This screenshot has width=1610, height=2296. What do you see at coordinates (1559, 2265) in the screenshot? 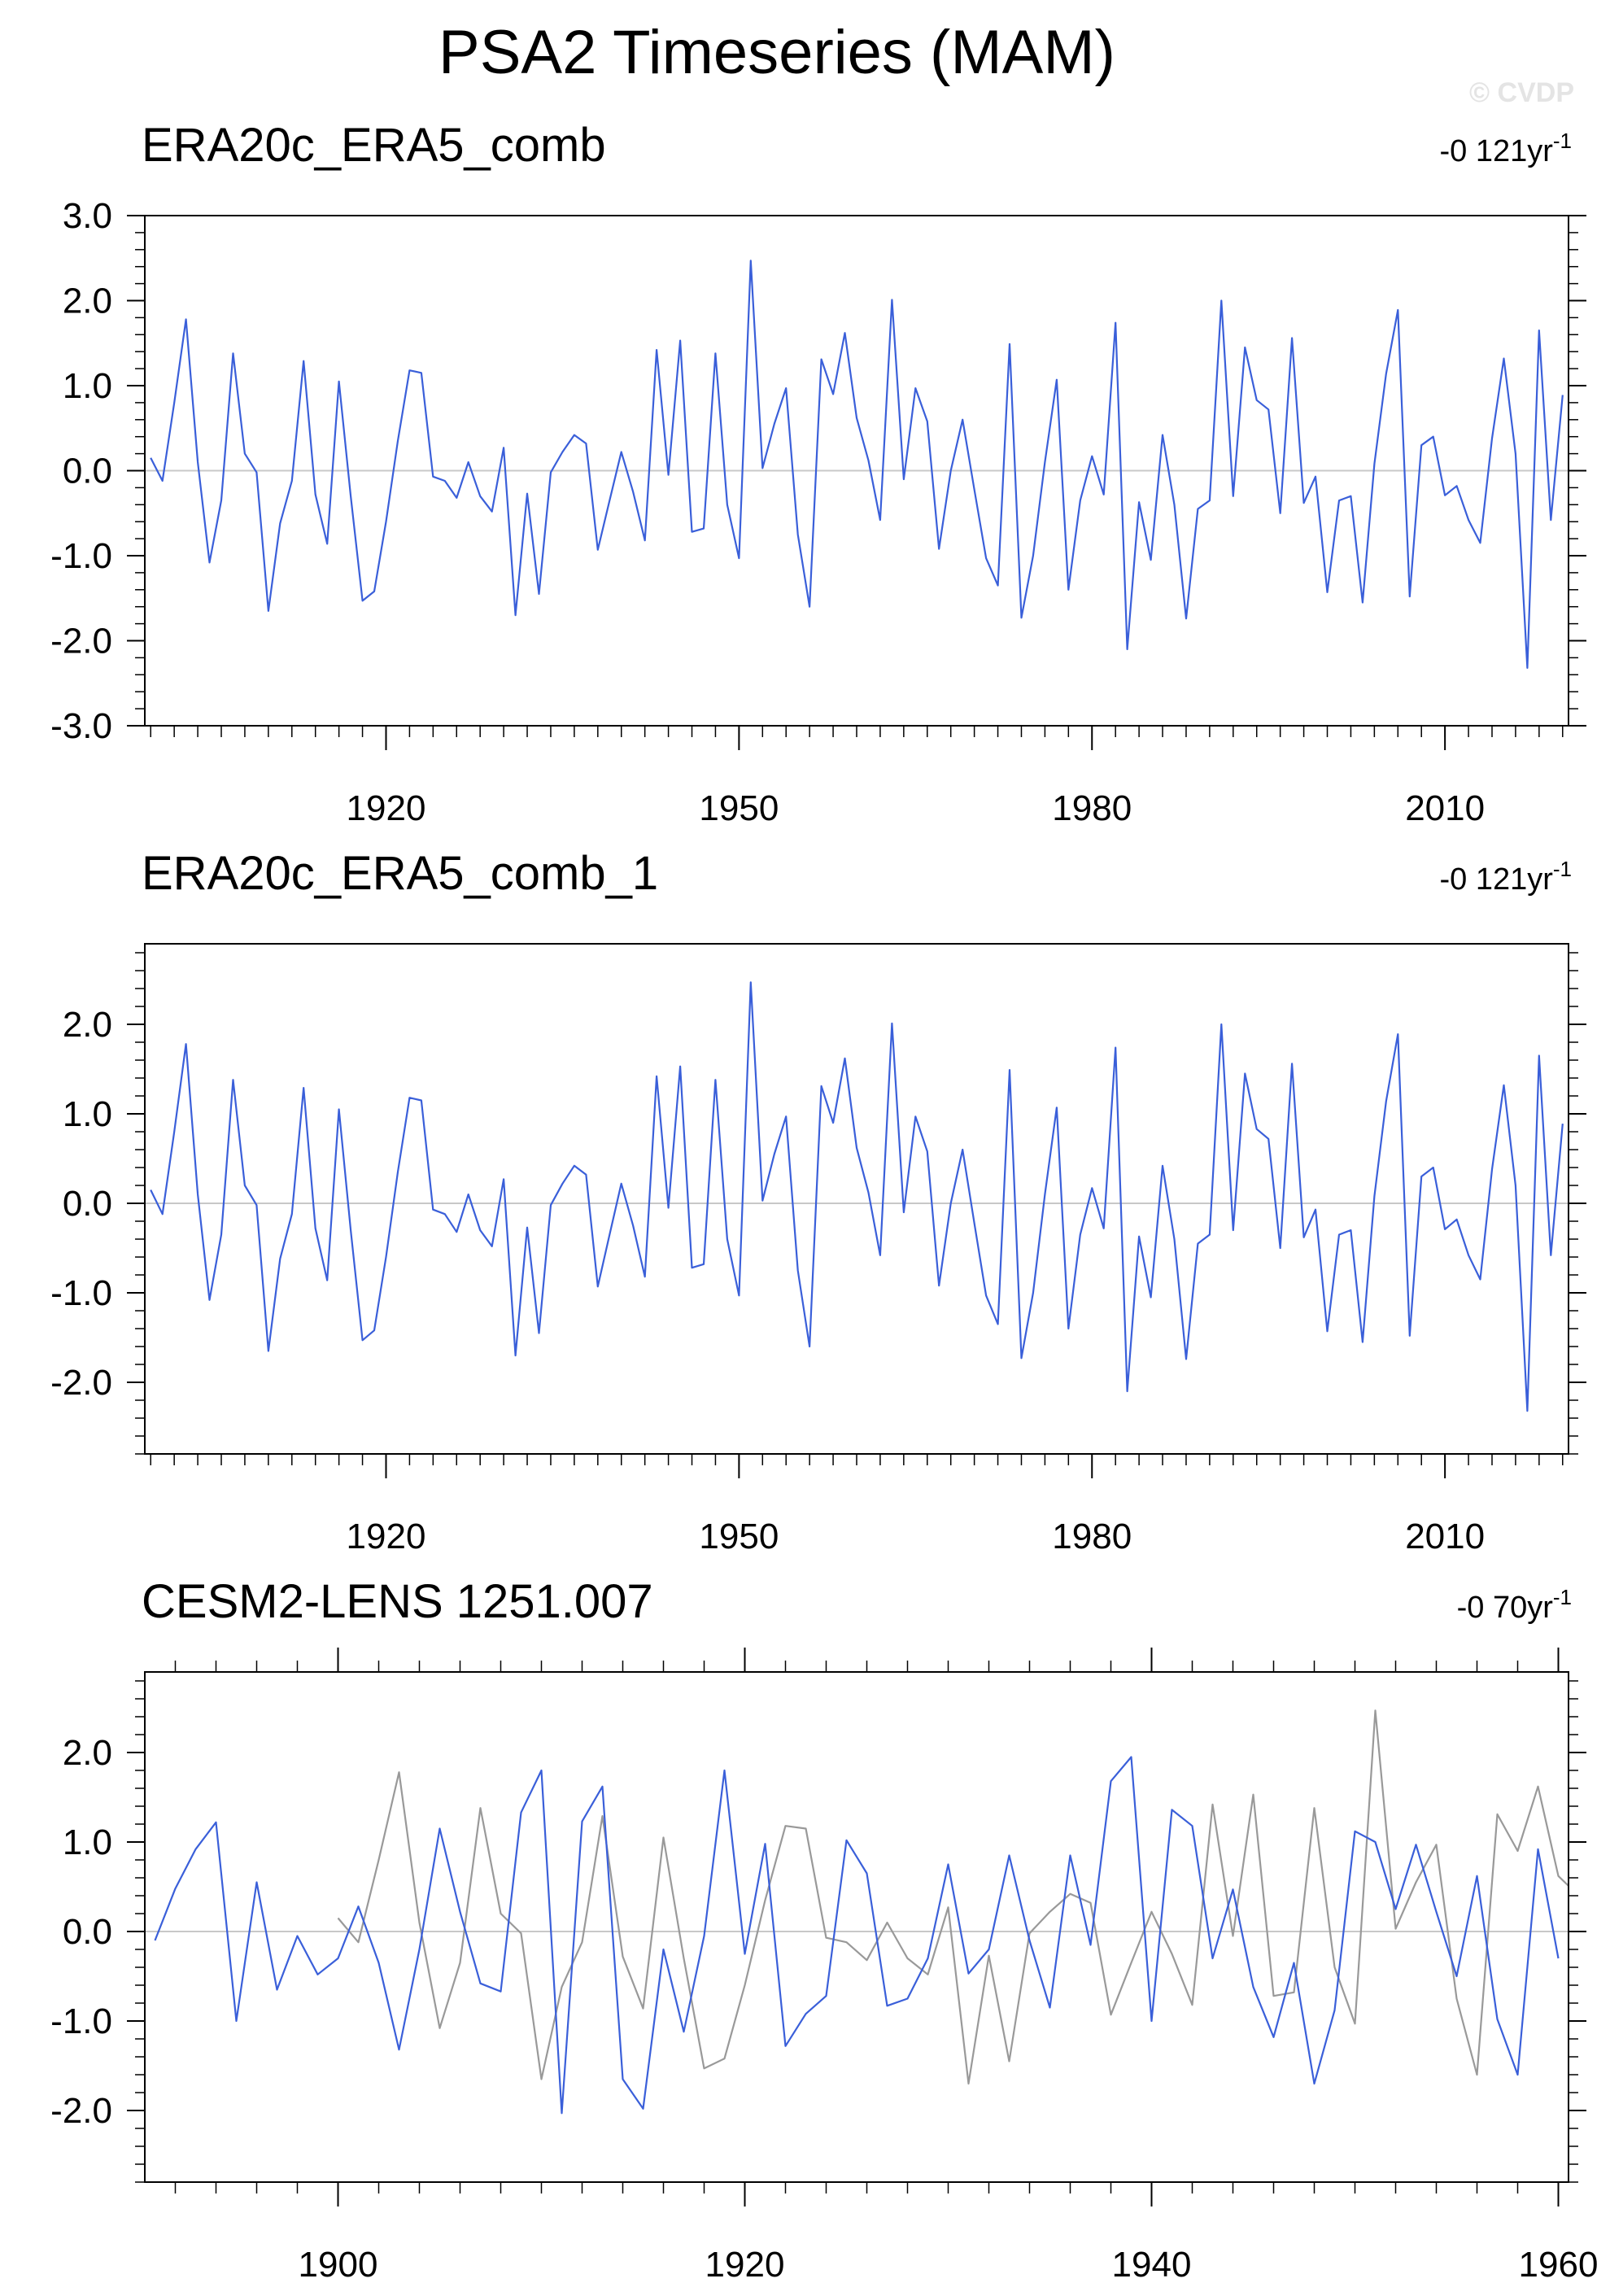
I see `x-tick-label: 1960` at bounding box center [1559, 2265].